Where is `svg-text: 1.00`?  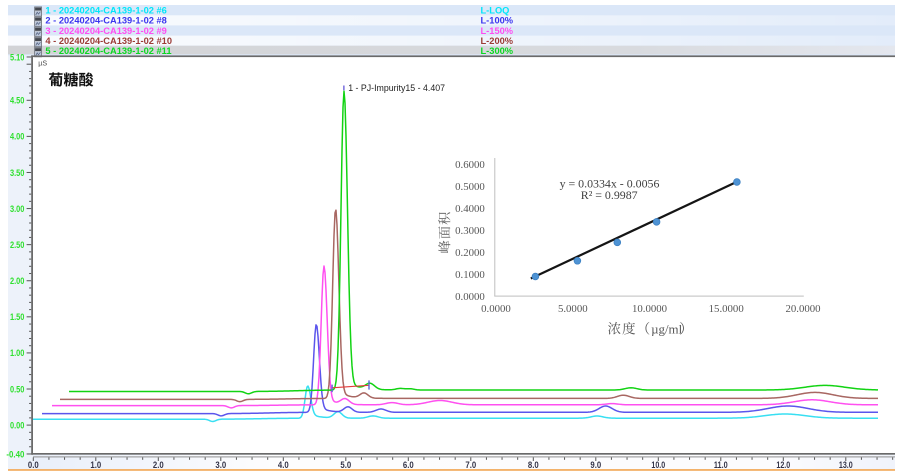 svg-text: 1.00 is located at coordinates (17, 352).